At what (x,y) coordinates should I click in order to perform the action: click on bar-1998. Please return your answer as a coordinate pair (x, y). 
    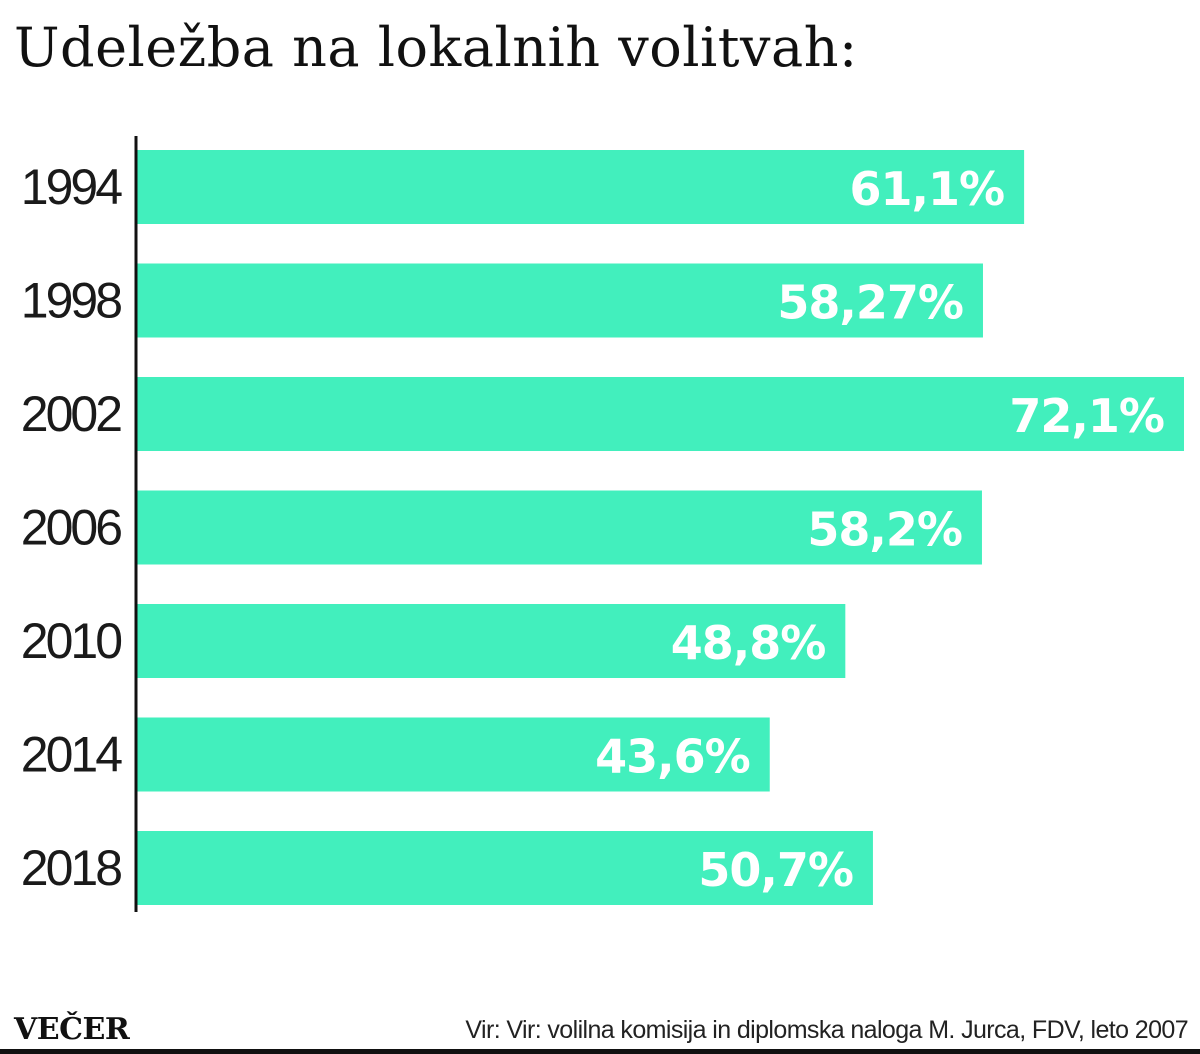
    Looking at the image, I should click on (559, 300).